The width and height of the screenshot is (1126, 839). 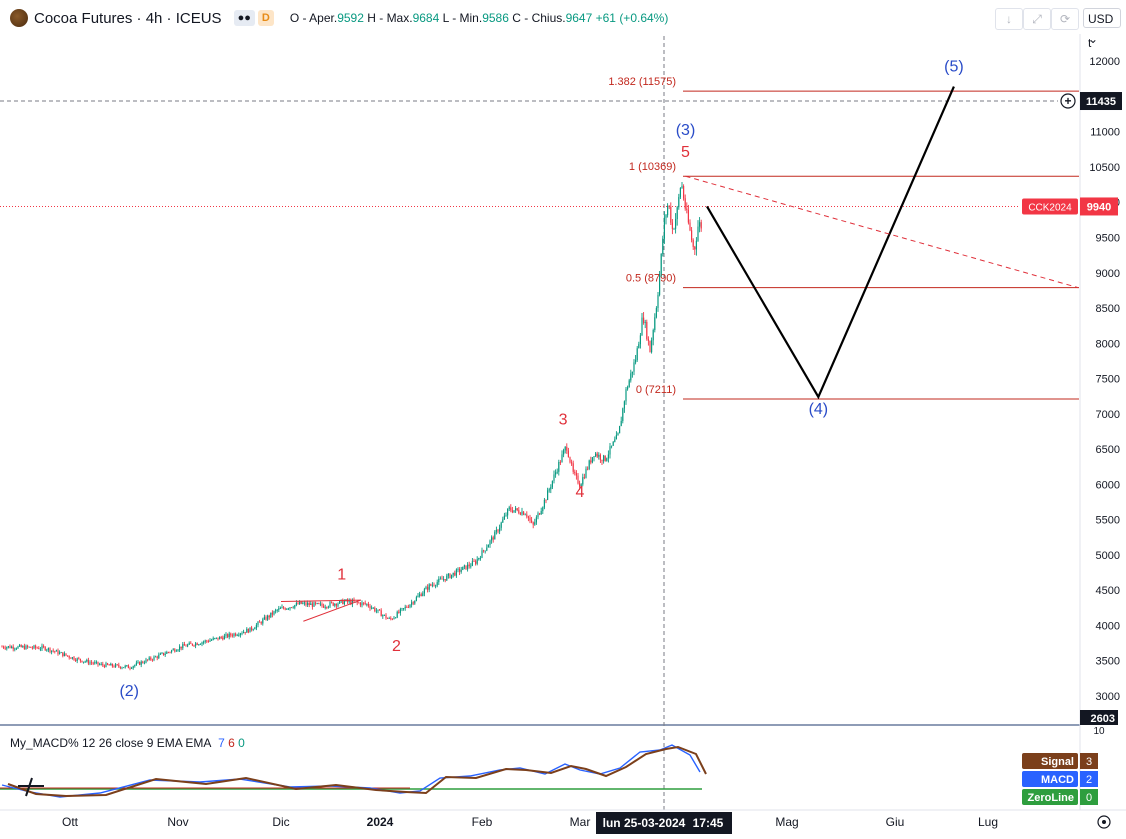 What do you see at coordinates (819, 409) in the screenshot?
I see `wave-label-w4-major: (4)` at bounding box center [819, 409].